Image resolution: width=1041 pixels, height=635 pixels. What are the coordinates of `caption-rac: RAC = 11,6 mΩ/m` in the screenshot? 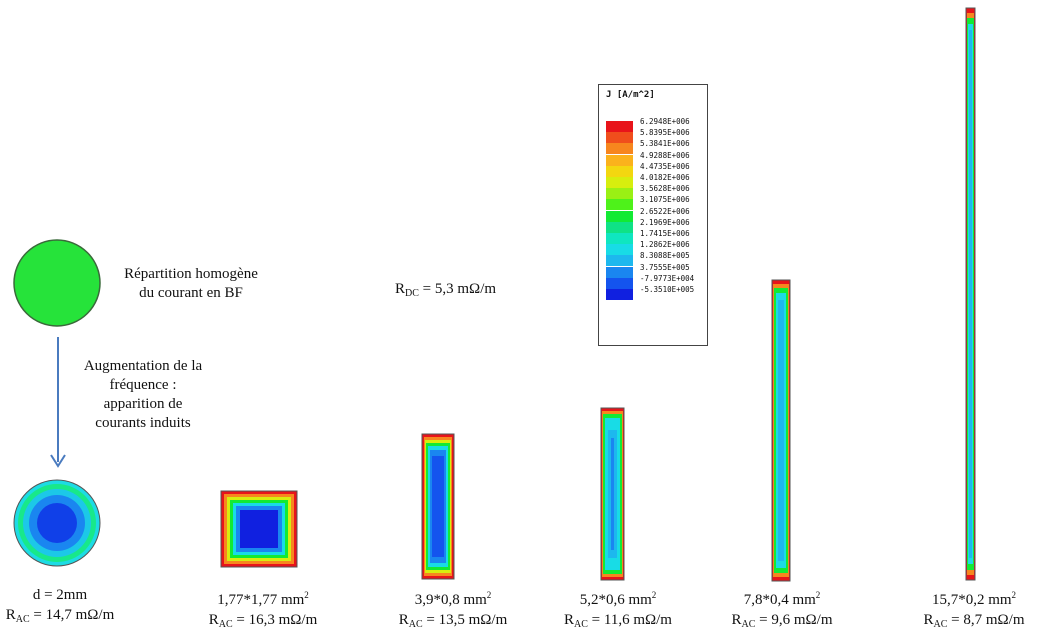 It's located at (618, 621).